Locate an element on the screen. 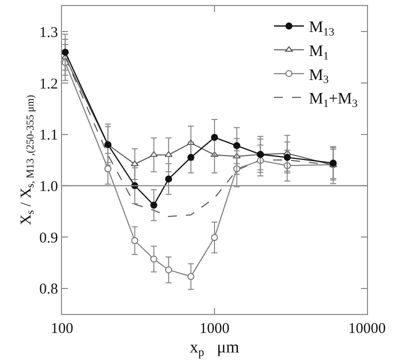  y-tick-label: 0.9 is located at coordinates (48, 238).